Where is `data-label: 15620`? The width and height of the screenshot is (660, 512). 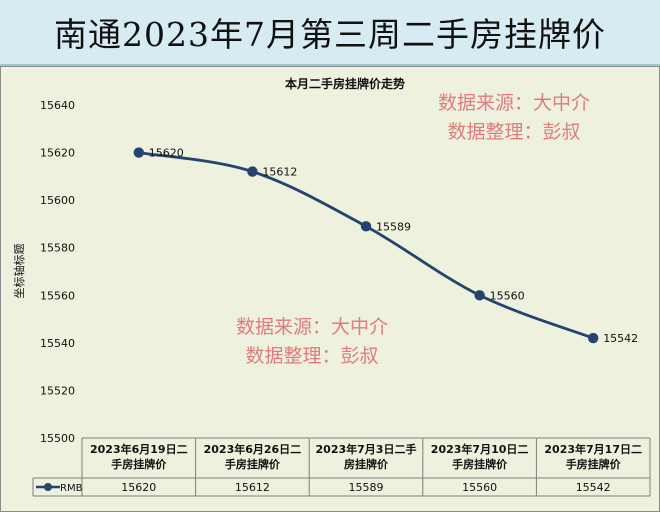 data-label: 15620 is located at coordinates (166, 153).